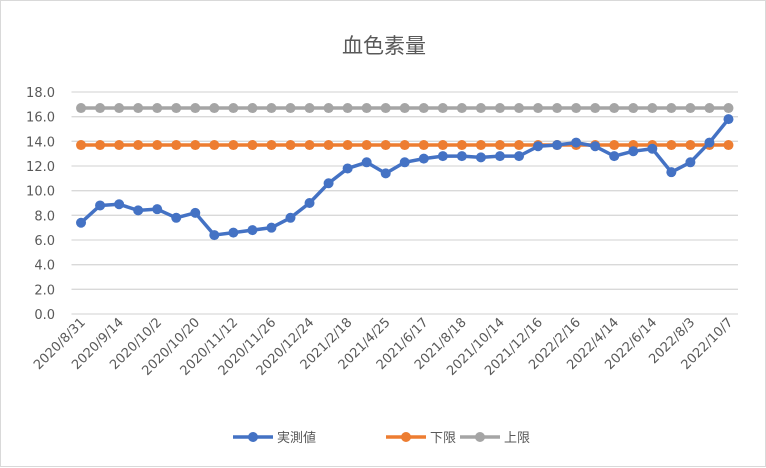  Describe the element at coordinates (40, 93) in the screenshot. I see `y-tick-label: 18.0` at that location.